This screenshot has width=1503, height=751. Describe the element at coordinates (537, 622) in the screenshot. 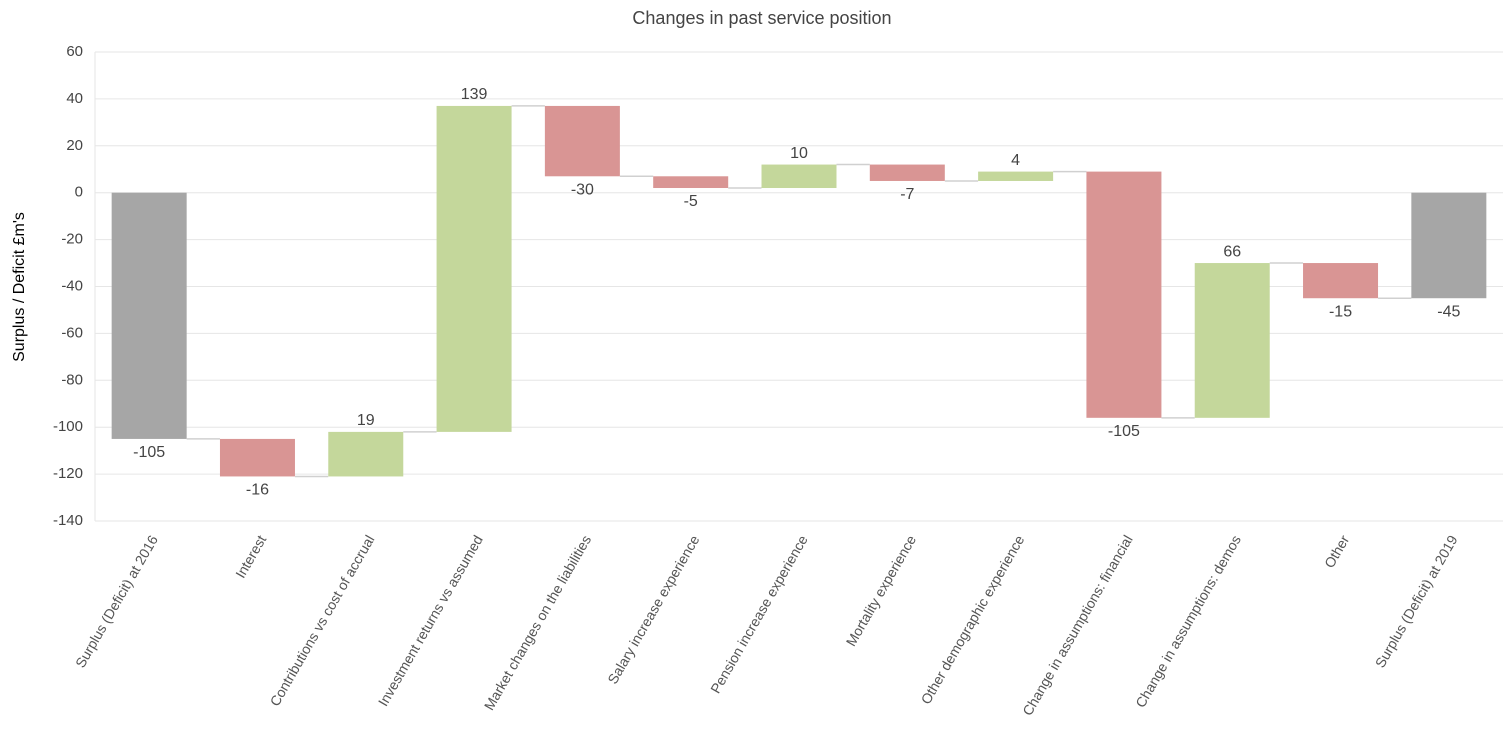

I see `x-tick-label: Market changes on the liabilities` at that location.